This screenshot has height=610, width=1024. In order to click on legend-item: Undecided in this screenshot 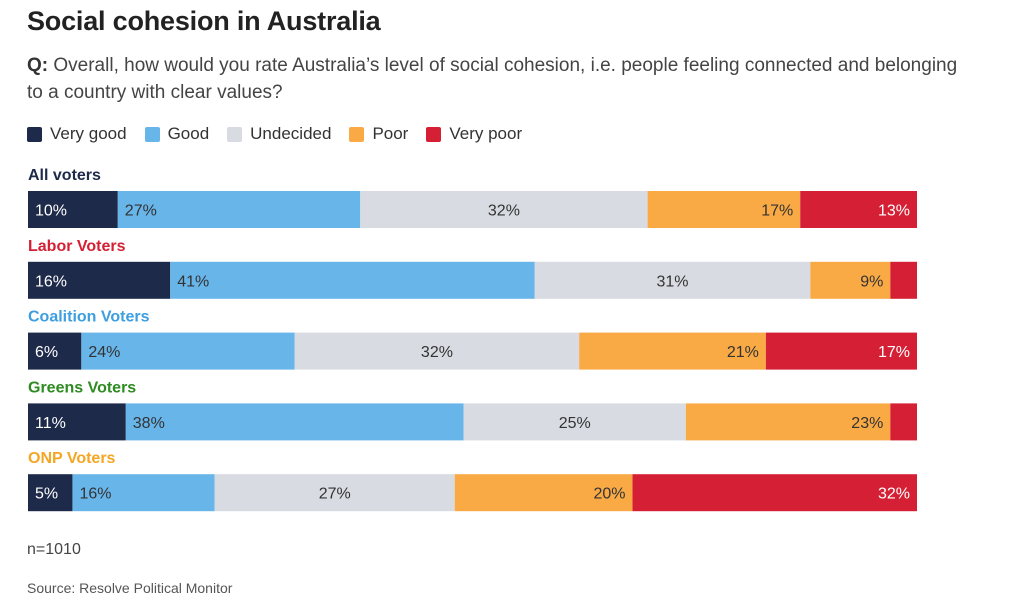, I will do `click(279, 134)`.